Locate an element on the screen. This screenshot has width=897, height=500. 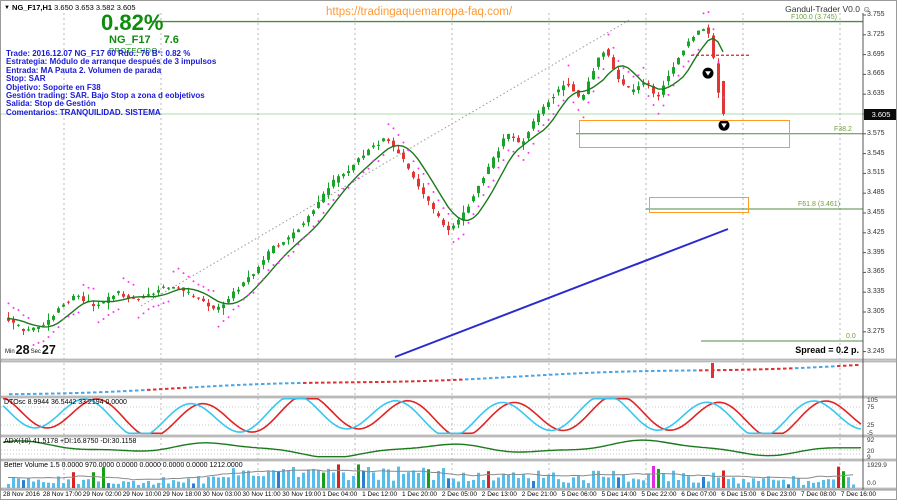
price-tick: 3.755 is located at coordinates (876, 14).